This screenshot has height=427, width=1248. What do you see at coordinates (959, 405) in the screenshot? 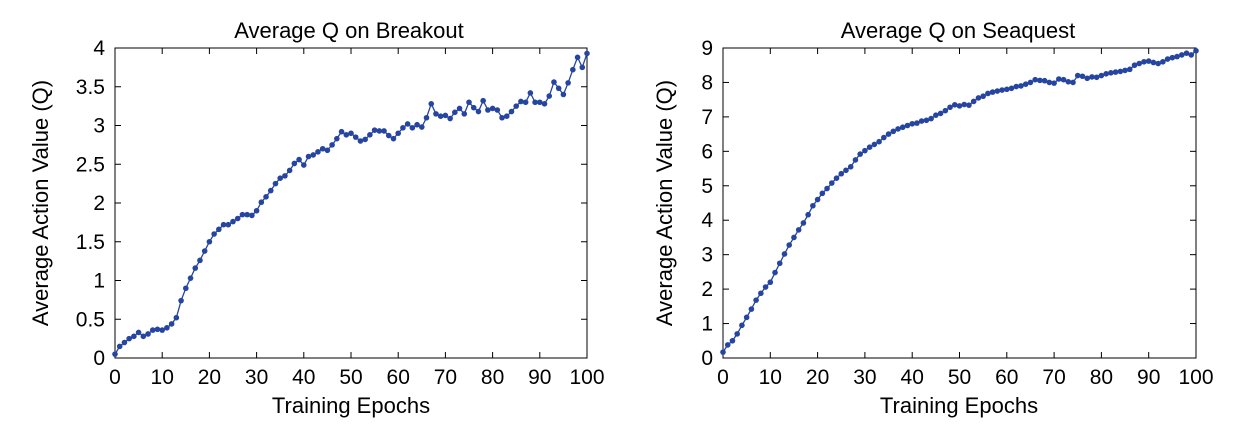
I see `x-axis-label: Training Epochs` at bounding box center [959, 405].